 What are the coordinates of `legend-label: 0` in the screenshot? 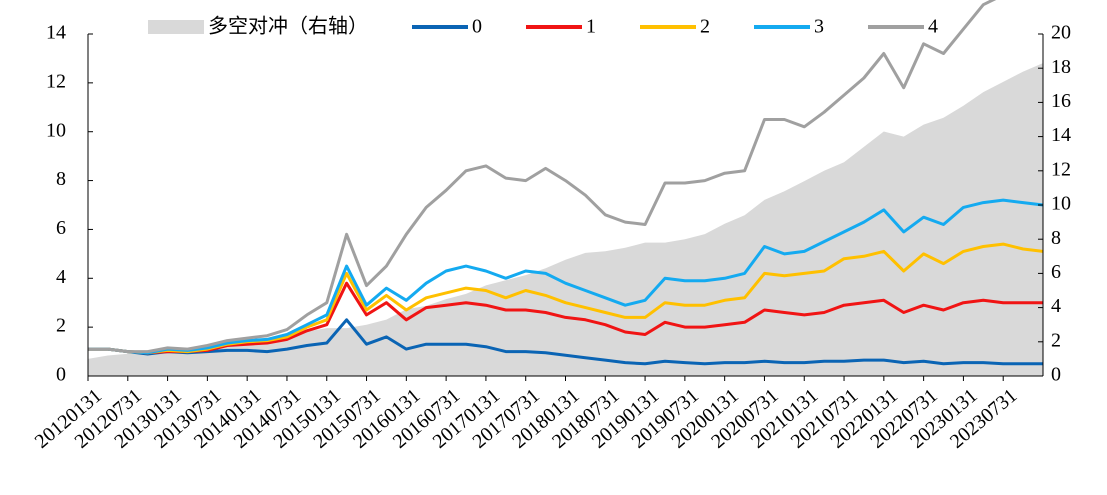 It's located at (477, 27).